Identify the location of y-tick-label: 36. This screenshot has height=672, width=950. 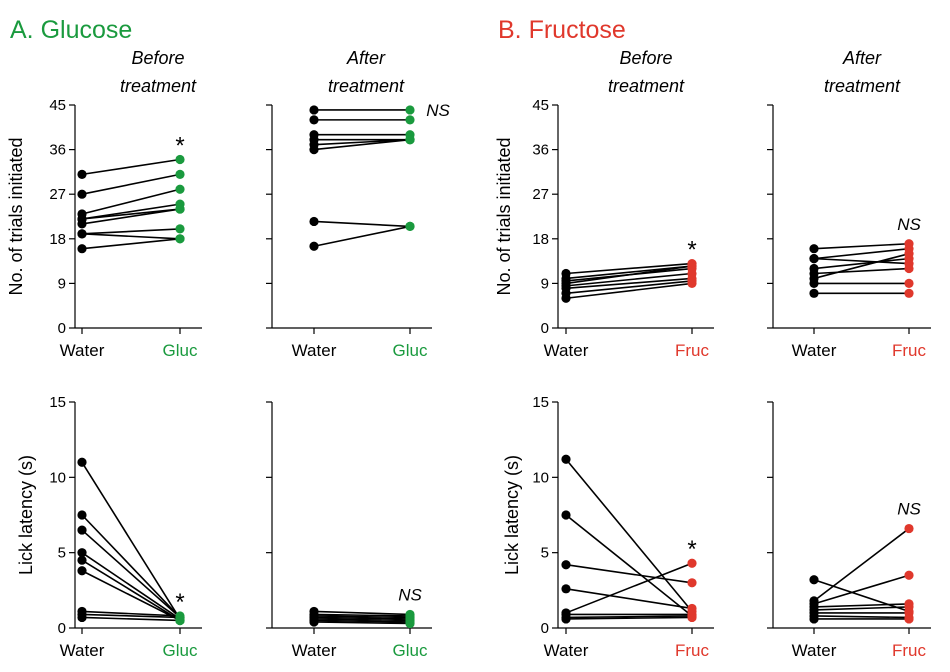
(57, 150).